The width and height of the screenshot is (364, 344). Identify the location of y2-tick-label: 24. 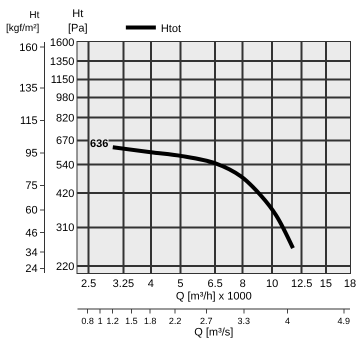
(31, 269).